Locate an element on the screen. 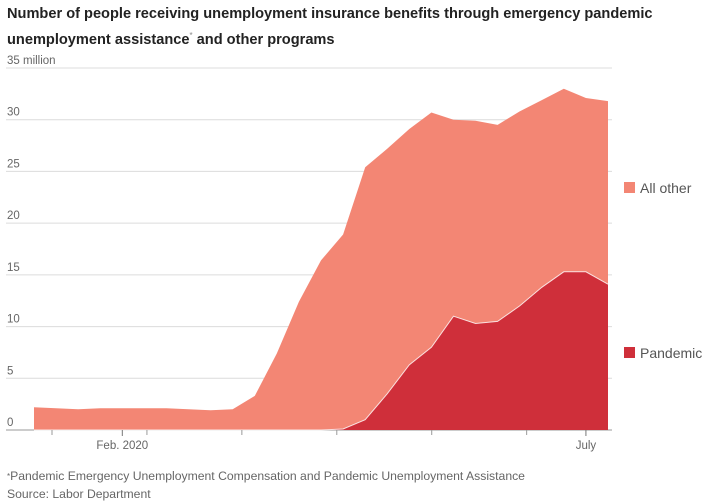 The width and height of the screenshot is (715, 504). y-tick-label-30: 30 is located at coordinates (13, 113).